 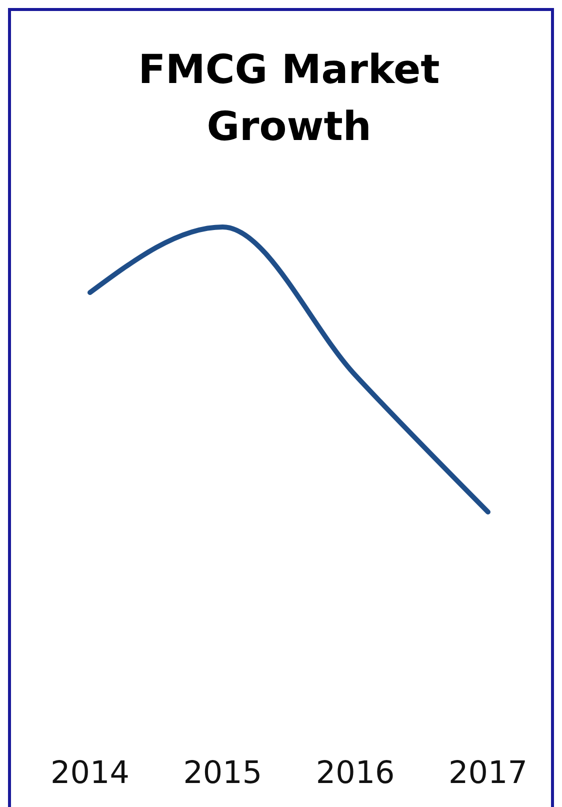 What do you see at coordinates (90, 773) in the screenshot?
I see `x-tick-label: 2014` at bounding box center [90, 773].